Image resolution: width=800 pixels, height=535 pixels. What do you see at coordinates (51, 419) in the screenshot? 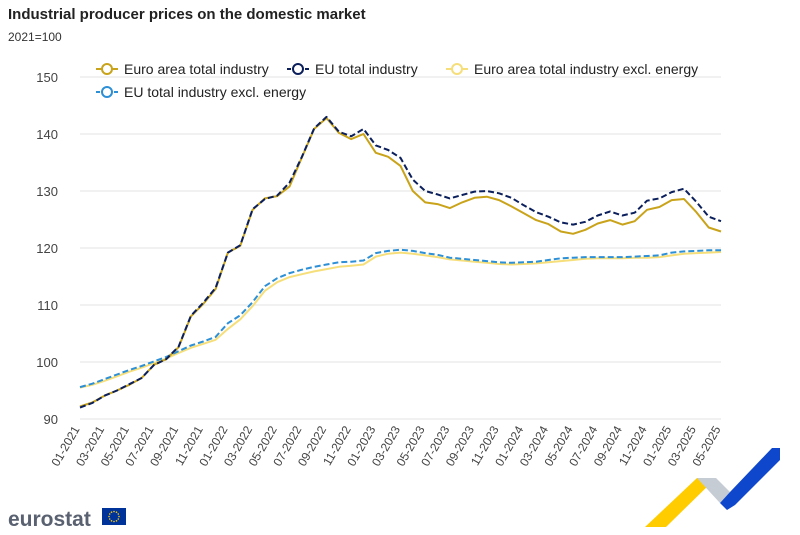
I see `y-tick-label: 90` at bounding box center [51, 419].